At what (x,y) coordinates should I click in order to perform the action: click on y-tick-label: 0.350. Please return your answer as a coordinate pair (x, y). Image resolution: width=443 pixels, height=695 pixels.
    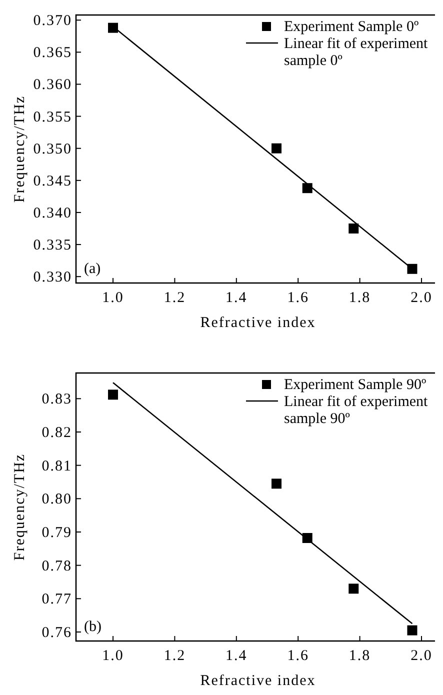
    Looking at the image, I should click on (52, 149).